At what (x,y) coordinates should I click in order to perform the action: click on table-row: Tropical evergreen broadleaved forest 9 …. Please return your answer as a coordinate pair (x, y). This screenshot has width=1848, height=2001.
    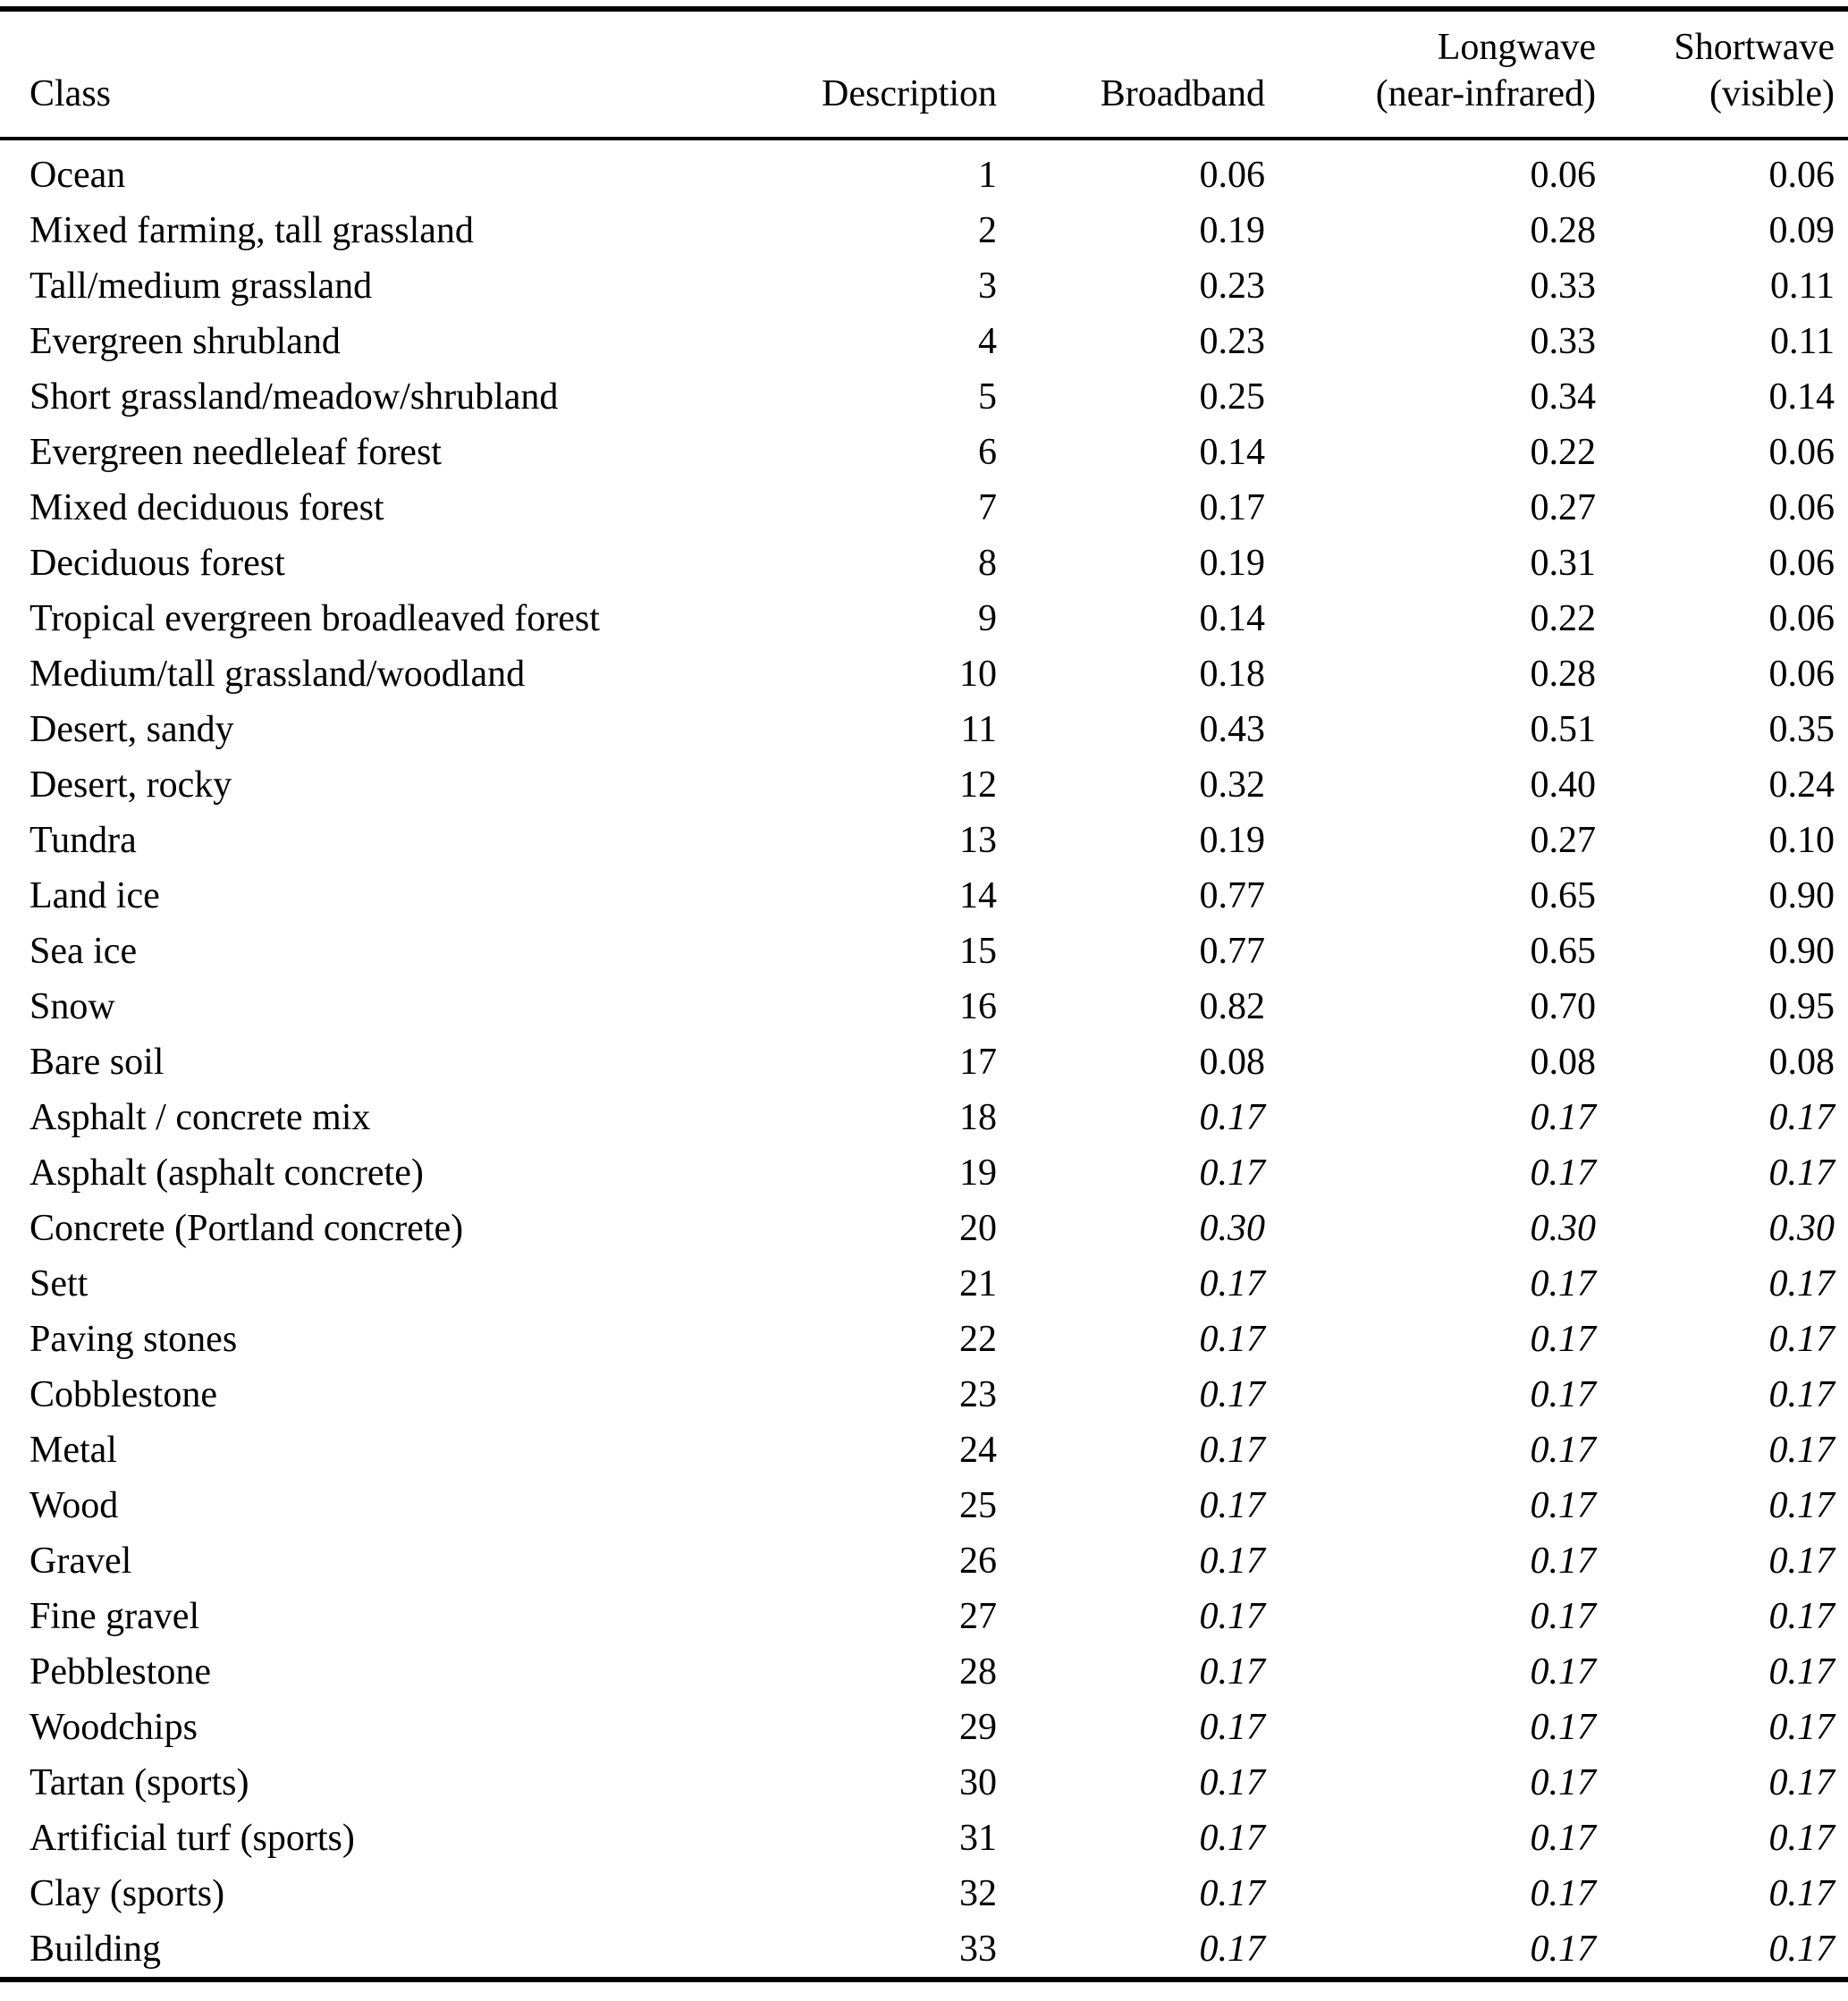
    Looking at the image, I should click on (924, 619).